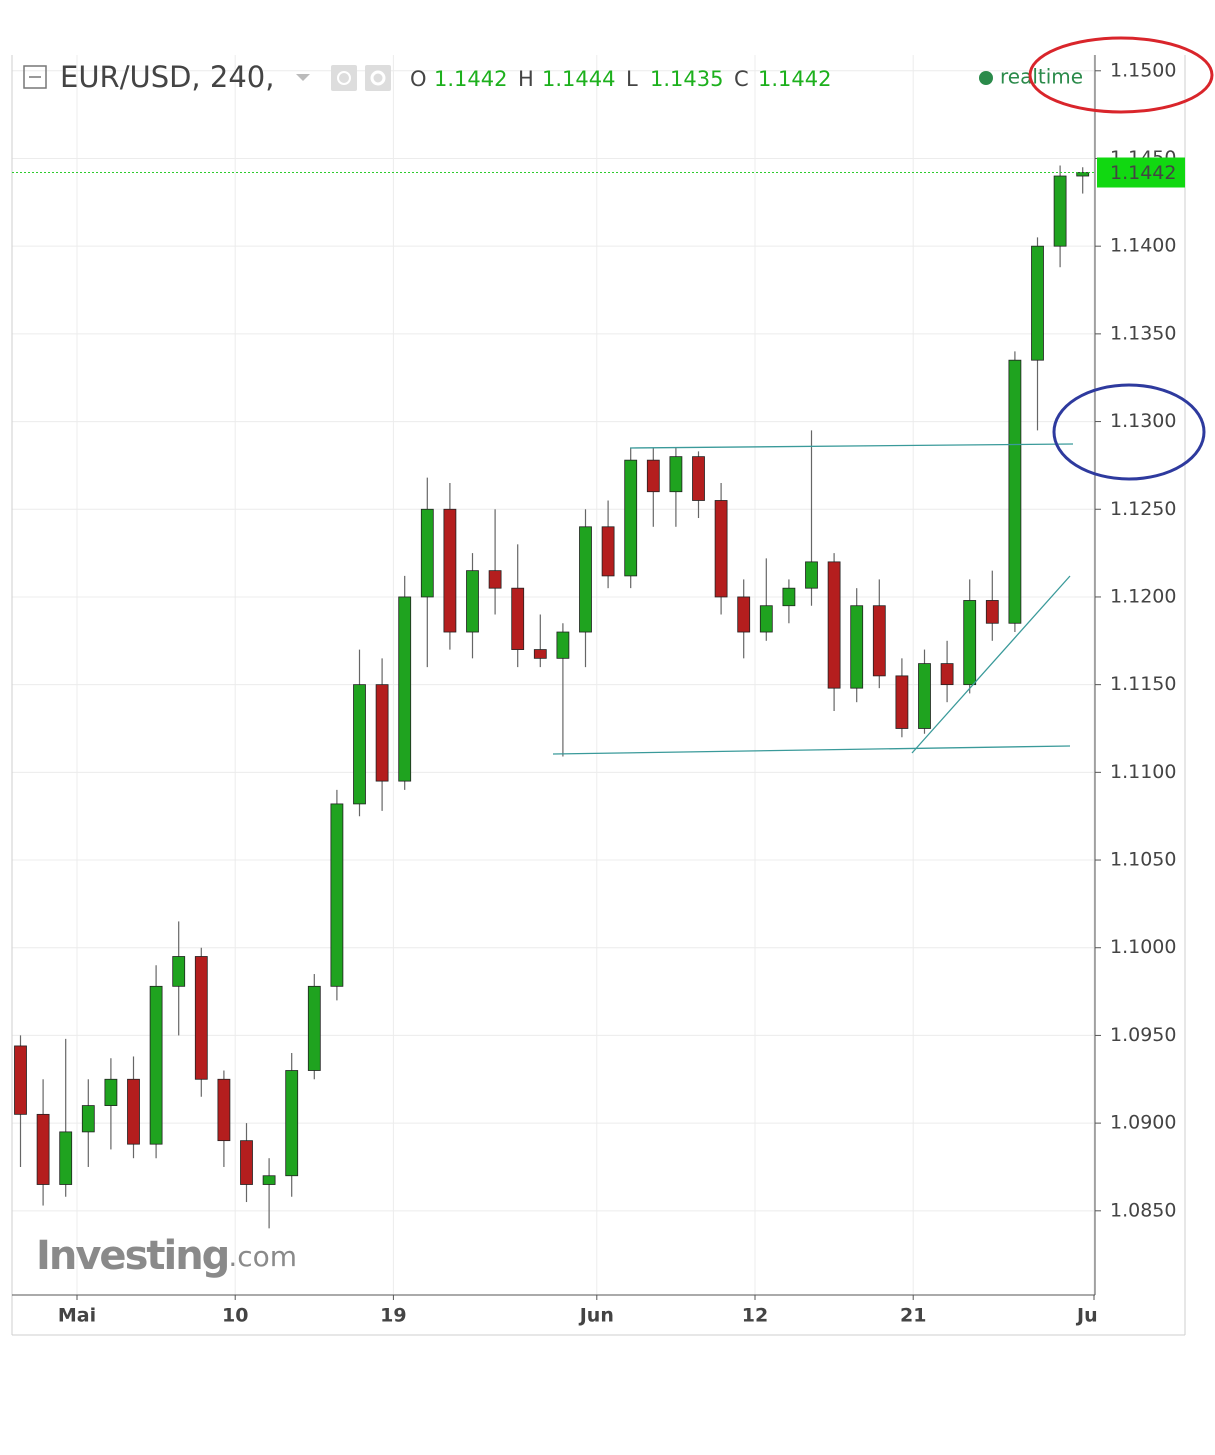 The image size is (1215, 1455). I want to click on ohlc-legend: O 1.1442 H 1.1444 L 1.1435 C 1.1442, so click(620, 79).